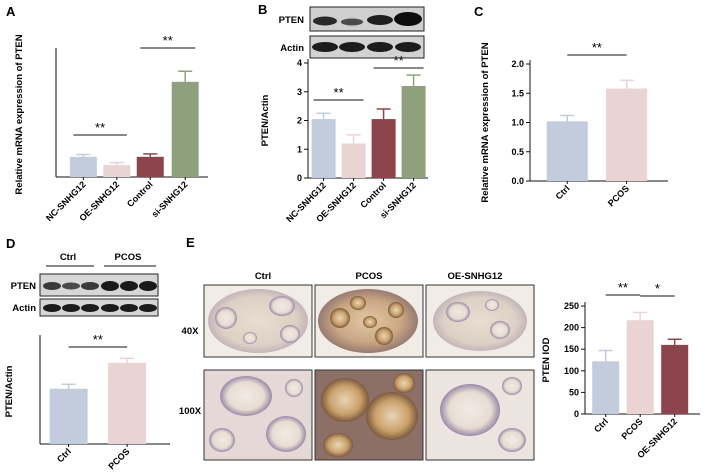 This screenshot has width=708, height=473. What do you see at coordinates (258, 415) in the screenshot?
I see `ihc-image-100x-ctrl` at bounding box center [258, 415].